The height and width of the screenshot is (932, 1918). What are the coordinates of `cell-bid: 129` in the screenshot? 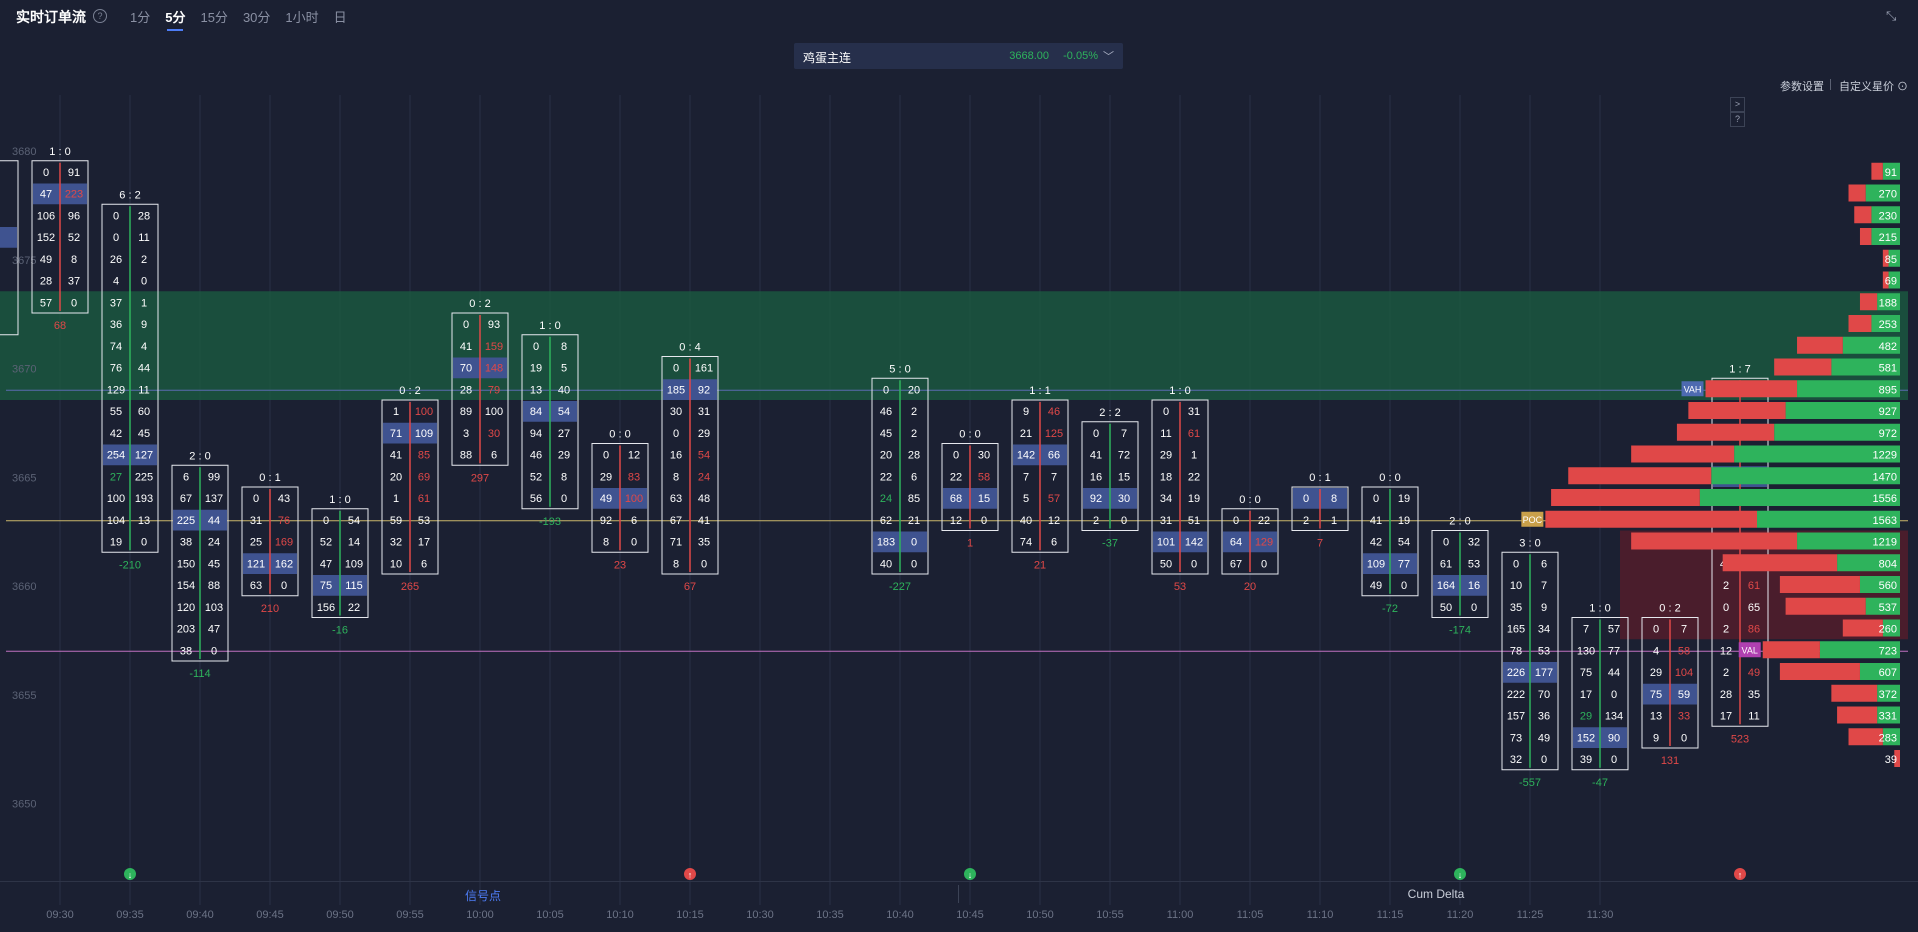 It's located at (116, 390).